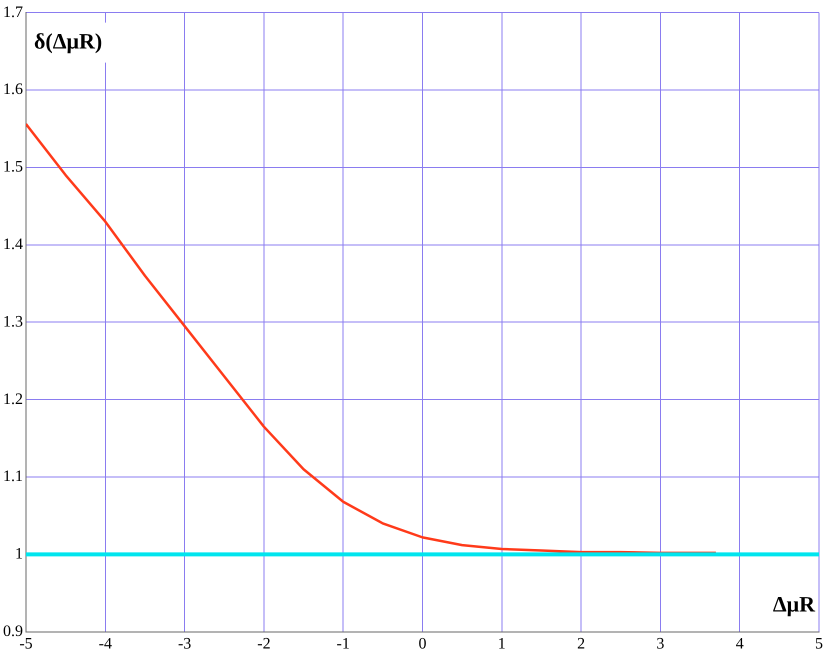 Image resolution: width=826 pixels, height=657 pixels. What do you see at coordinates (68, 41) in the screenshot?
I see `y-axis-title: δ(ΔμR)` at bounding box center [68, 41].